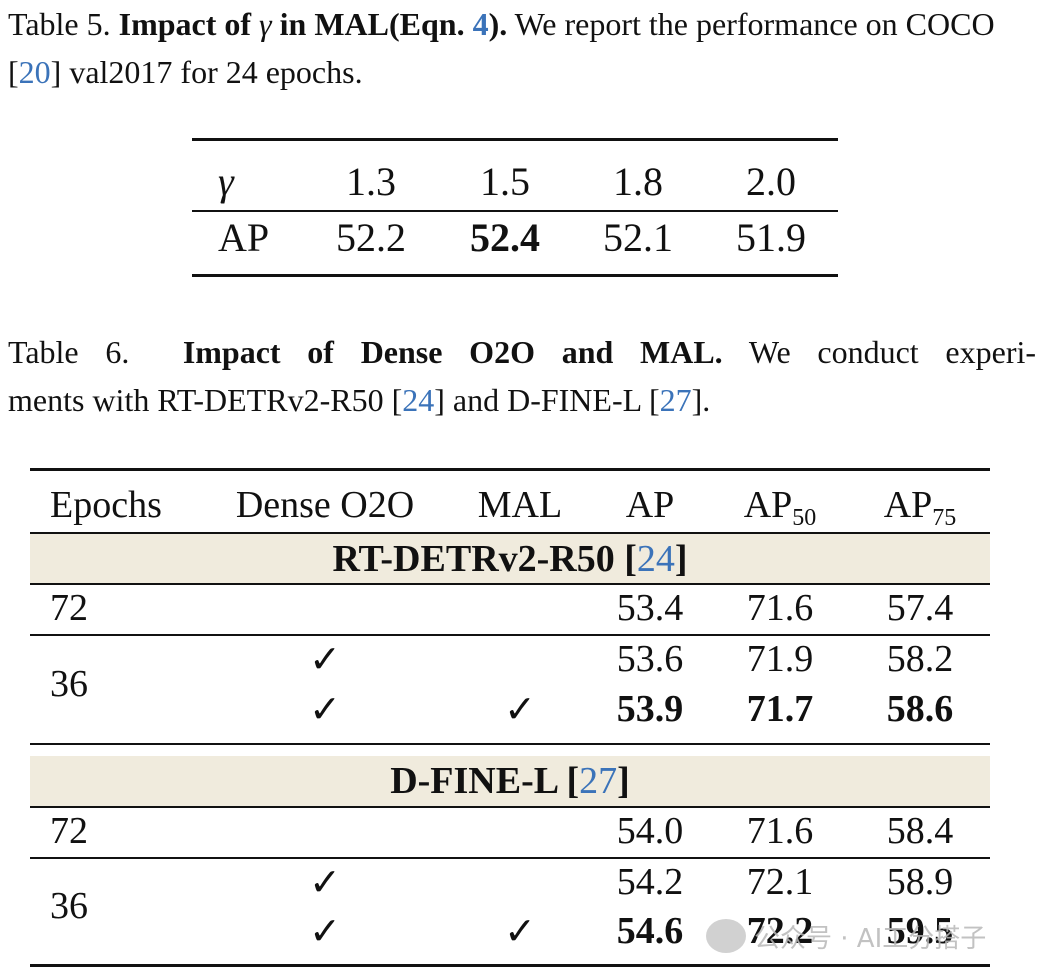 Image resolution: width=1046 pixels, height=980 pixels. What do you see at coordinates (920, 931) in the screenshot?
I see `ap75-cell-best: 59.5` at bounding box center [920, 931].